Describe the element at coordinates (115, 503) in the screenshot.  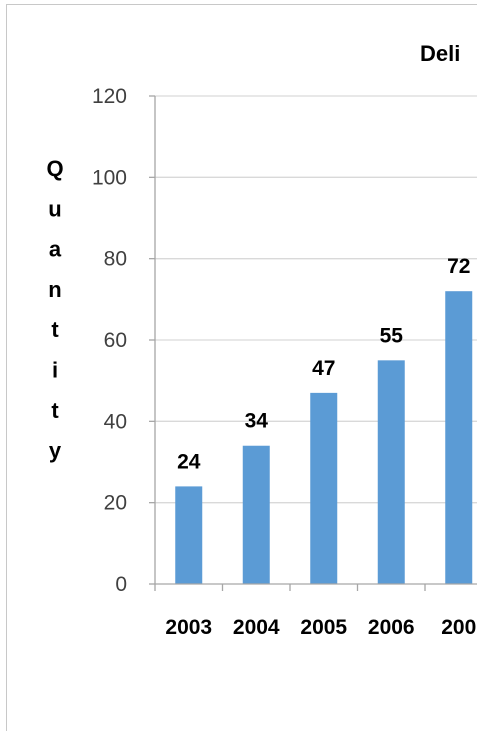
I see `y-tick-label: 20` at that location.